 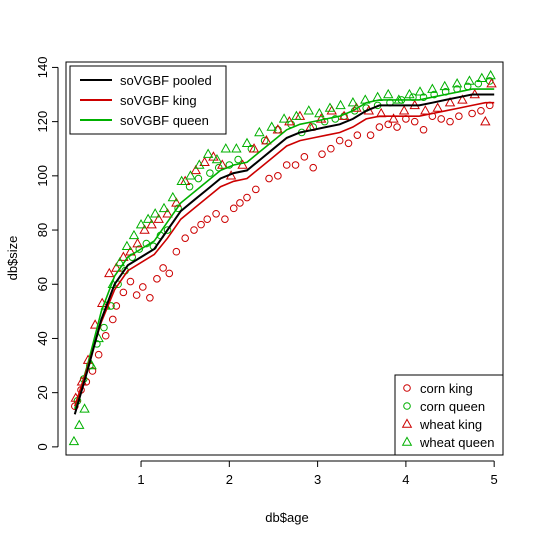 I want to click on legend-curve-label: soVGBF pooled, so click(x=166, y=80).